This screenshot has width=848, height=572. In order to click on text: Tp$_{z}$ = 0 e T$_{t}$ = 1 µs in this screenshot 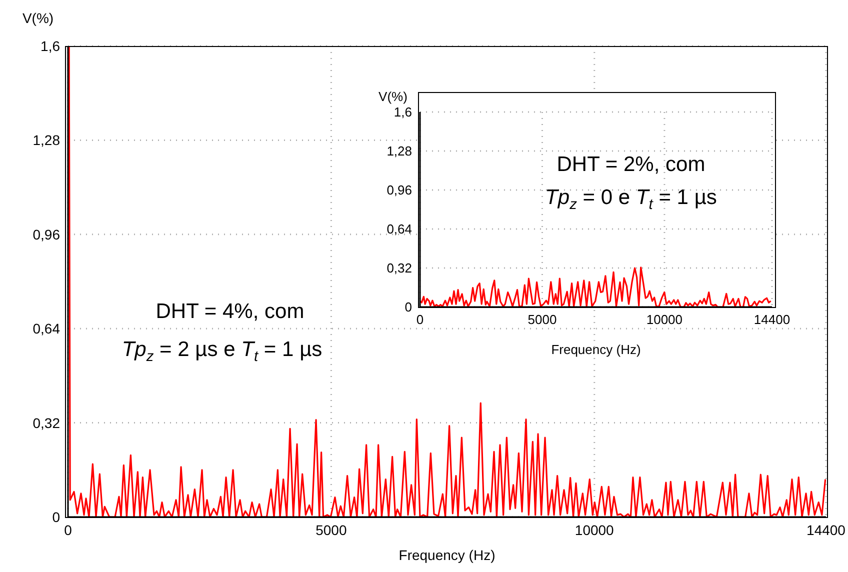, I will do `click(631, 200)`.